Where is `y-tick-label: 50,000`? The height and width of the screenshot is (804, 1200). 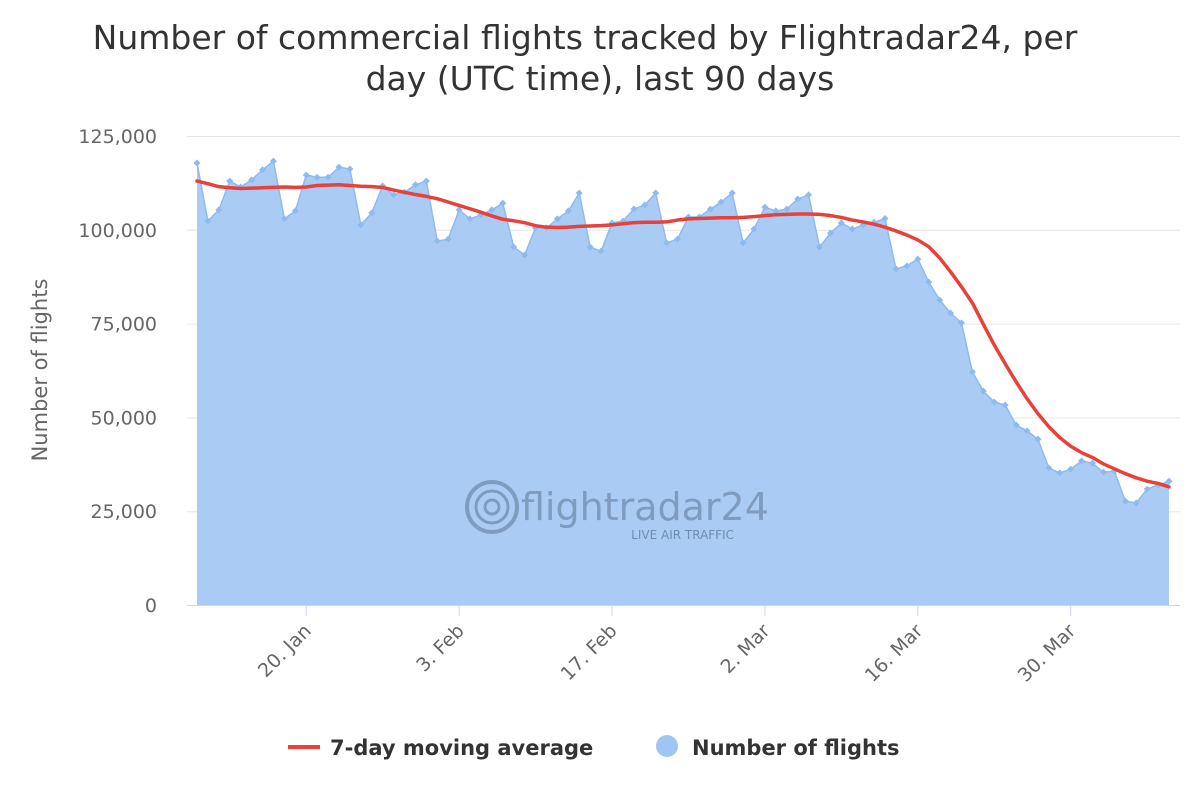 y-tick-label: 50,000 is located at coordinates (124, 418).